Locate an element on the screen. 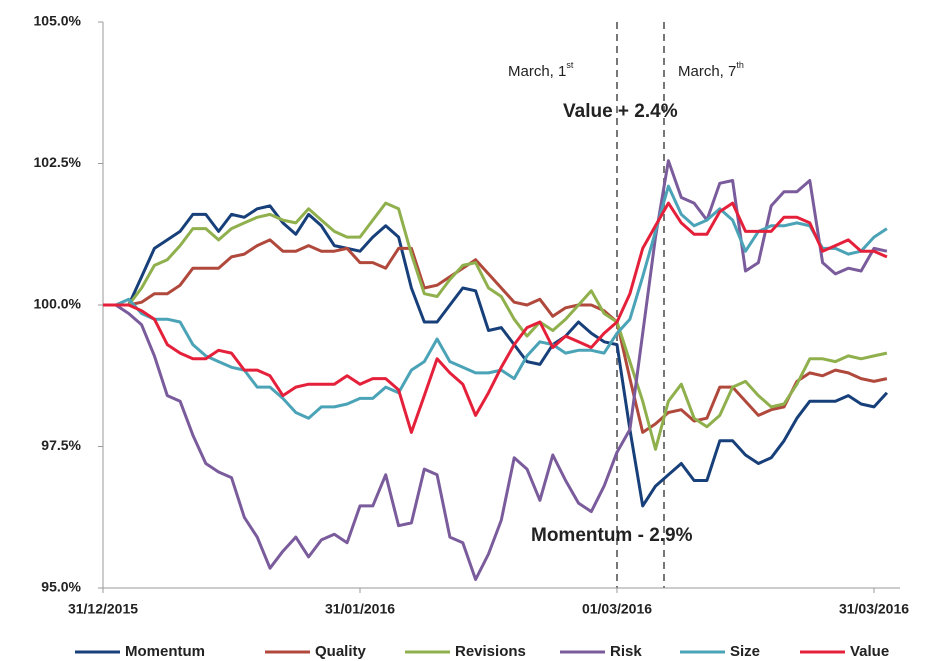 Image resolution: width=941 pixels, height=661 pixels. legend-label: Quality is located at coordinates (341, 651).